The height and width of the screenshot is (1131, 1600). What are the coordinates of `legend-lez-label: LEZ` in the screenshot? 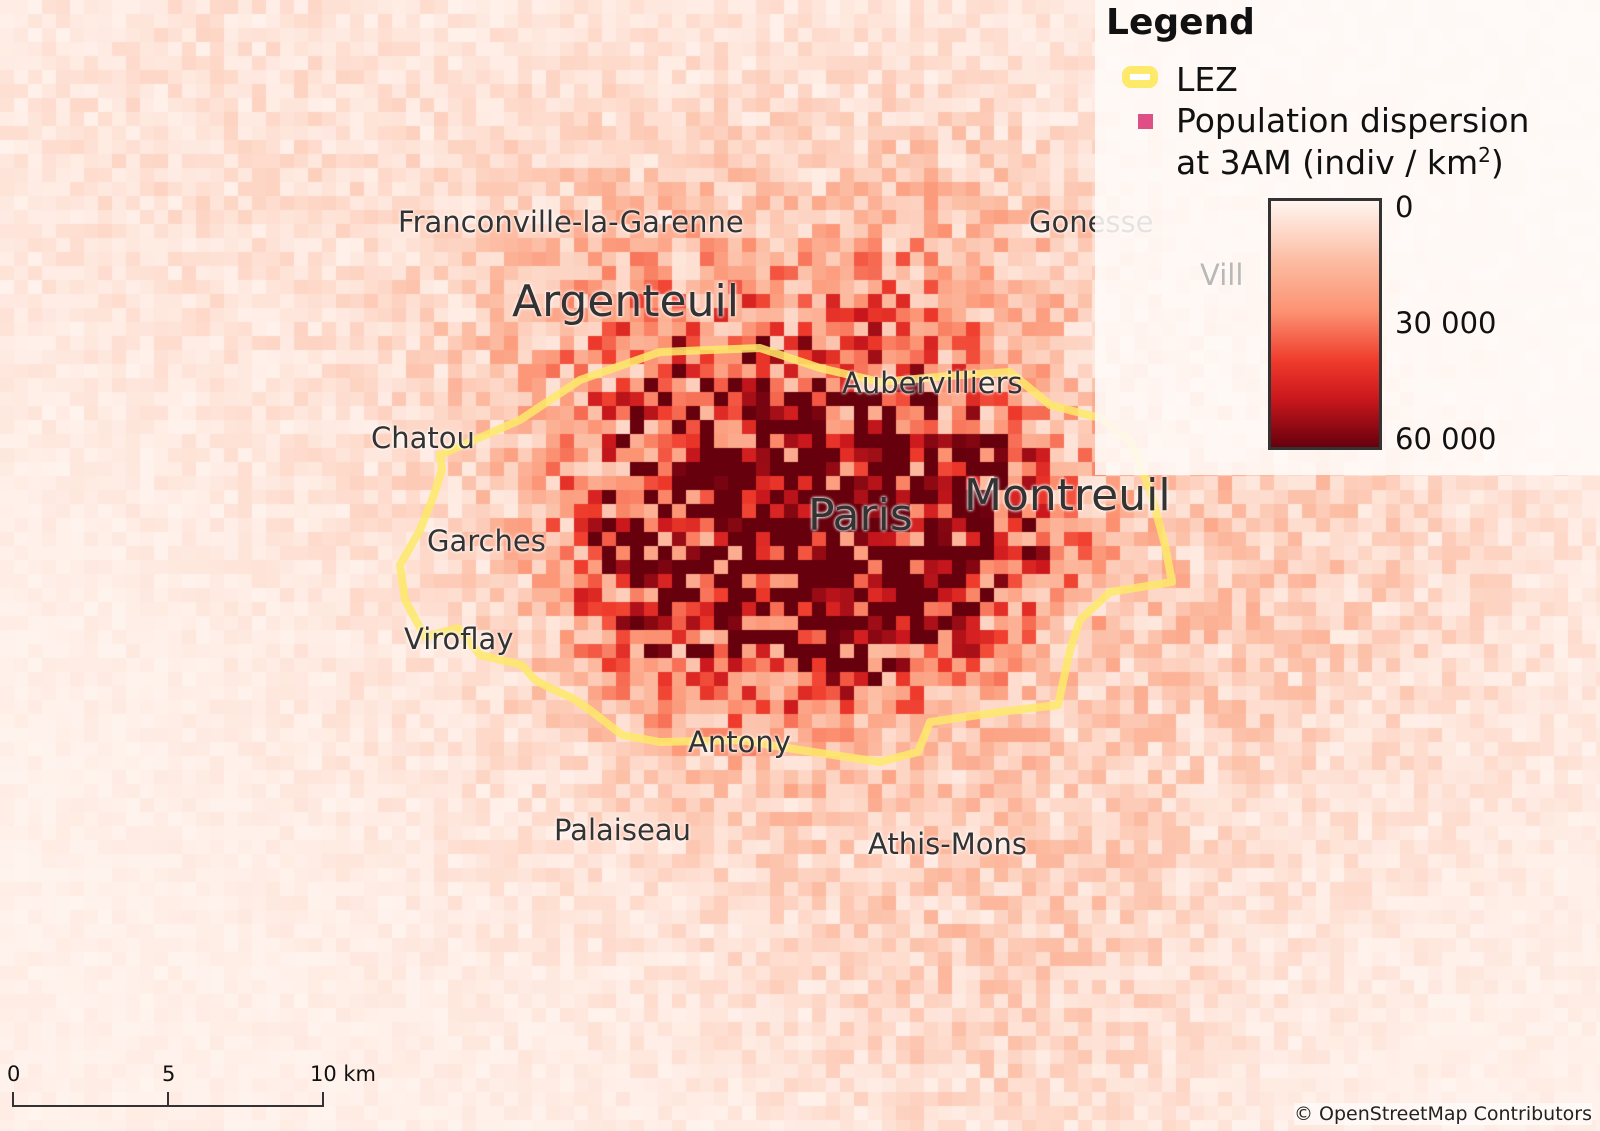 It's located at (1207, 79).